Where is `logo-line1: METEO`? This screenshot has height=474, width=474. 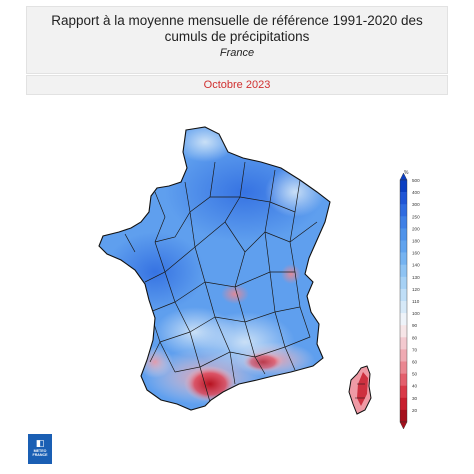
logo-line1: METEO is located at coordinates (40, 451).